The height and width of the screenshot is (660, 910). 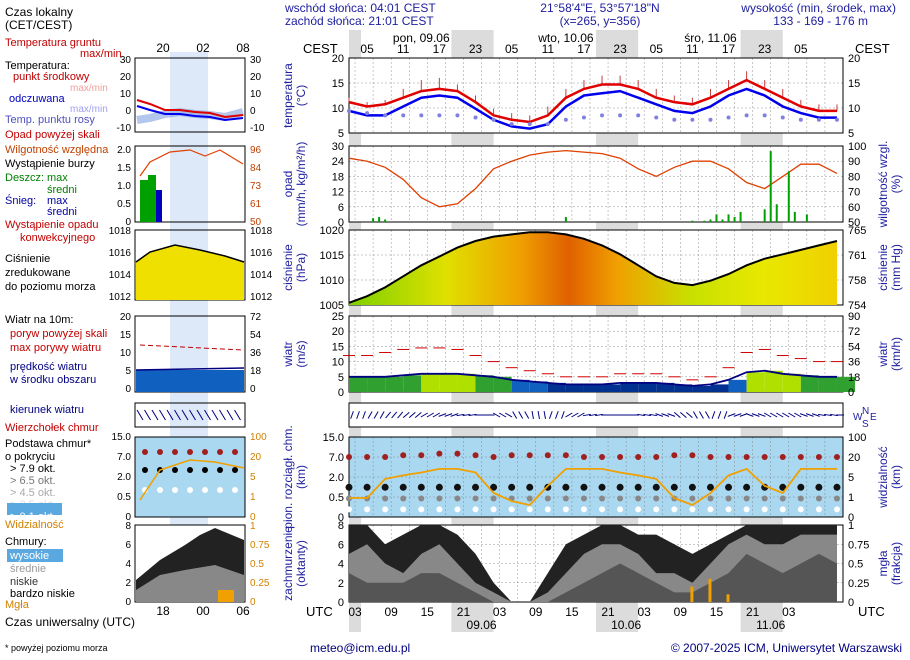 What do you see at coordinates (191, 163) in the screenshot?
I see `legend-humidity-line` at bounding box center [191, 163].